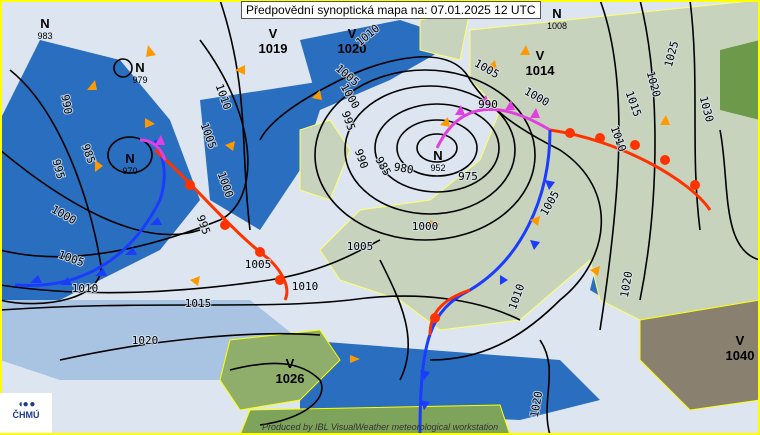  I want to click on isobar-label: 1015, so click(198, 303).